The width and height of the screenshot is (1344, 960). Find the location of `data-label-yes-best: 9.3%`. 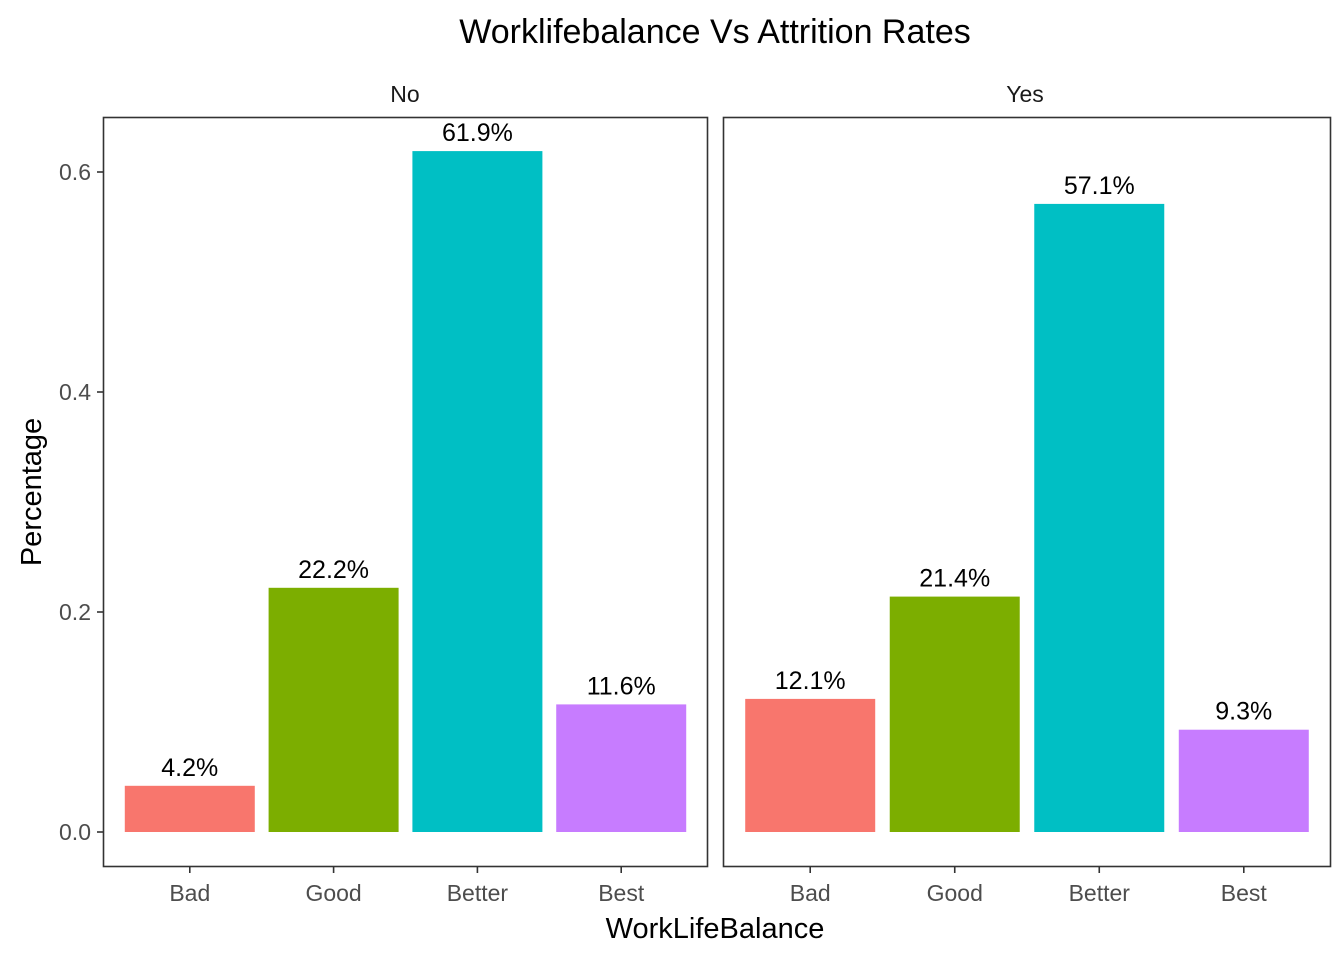

data-label-yes-best: 9.3% is located at coordinates (1243, 712).